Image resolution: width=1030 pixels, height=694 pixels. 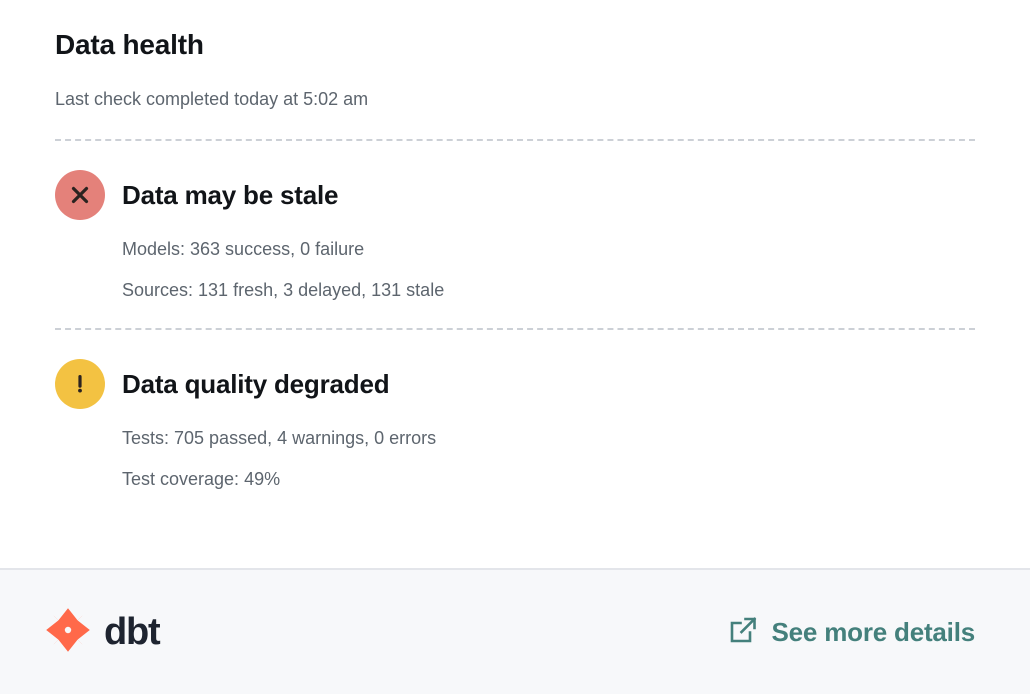 What do you see at coordinates (68, 632) in the screenshot?
I see `dbt-logo-icon` at bounding box center [68, 632].